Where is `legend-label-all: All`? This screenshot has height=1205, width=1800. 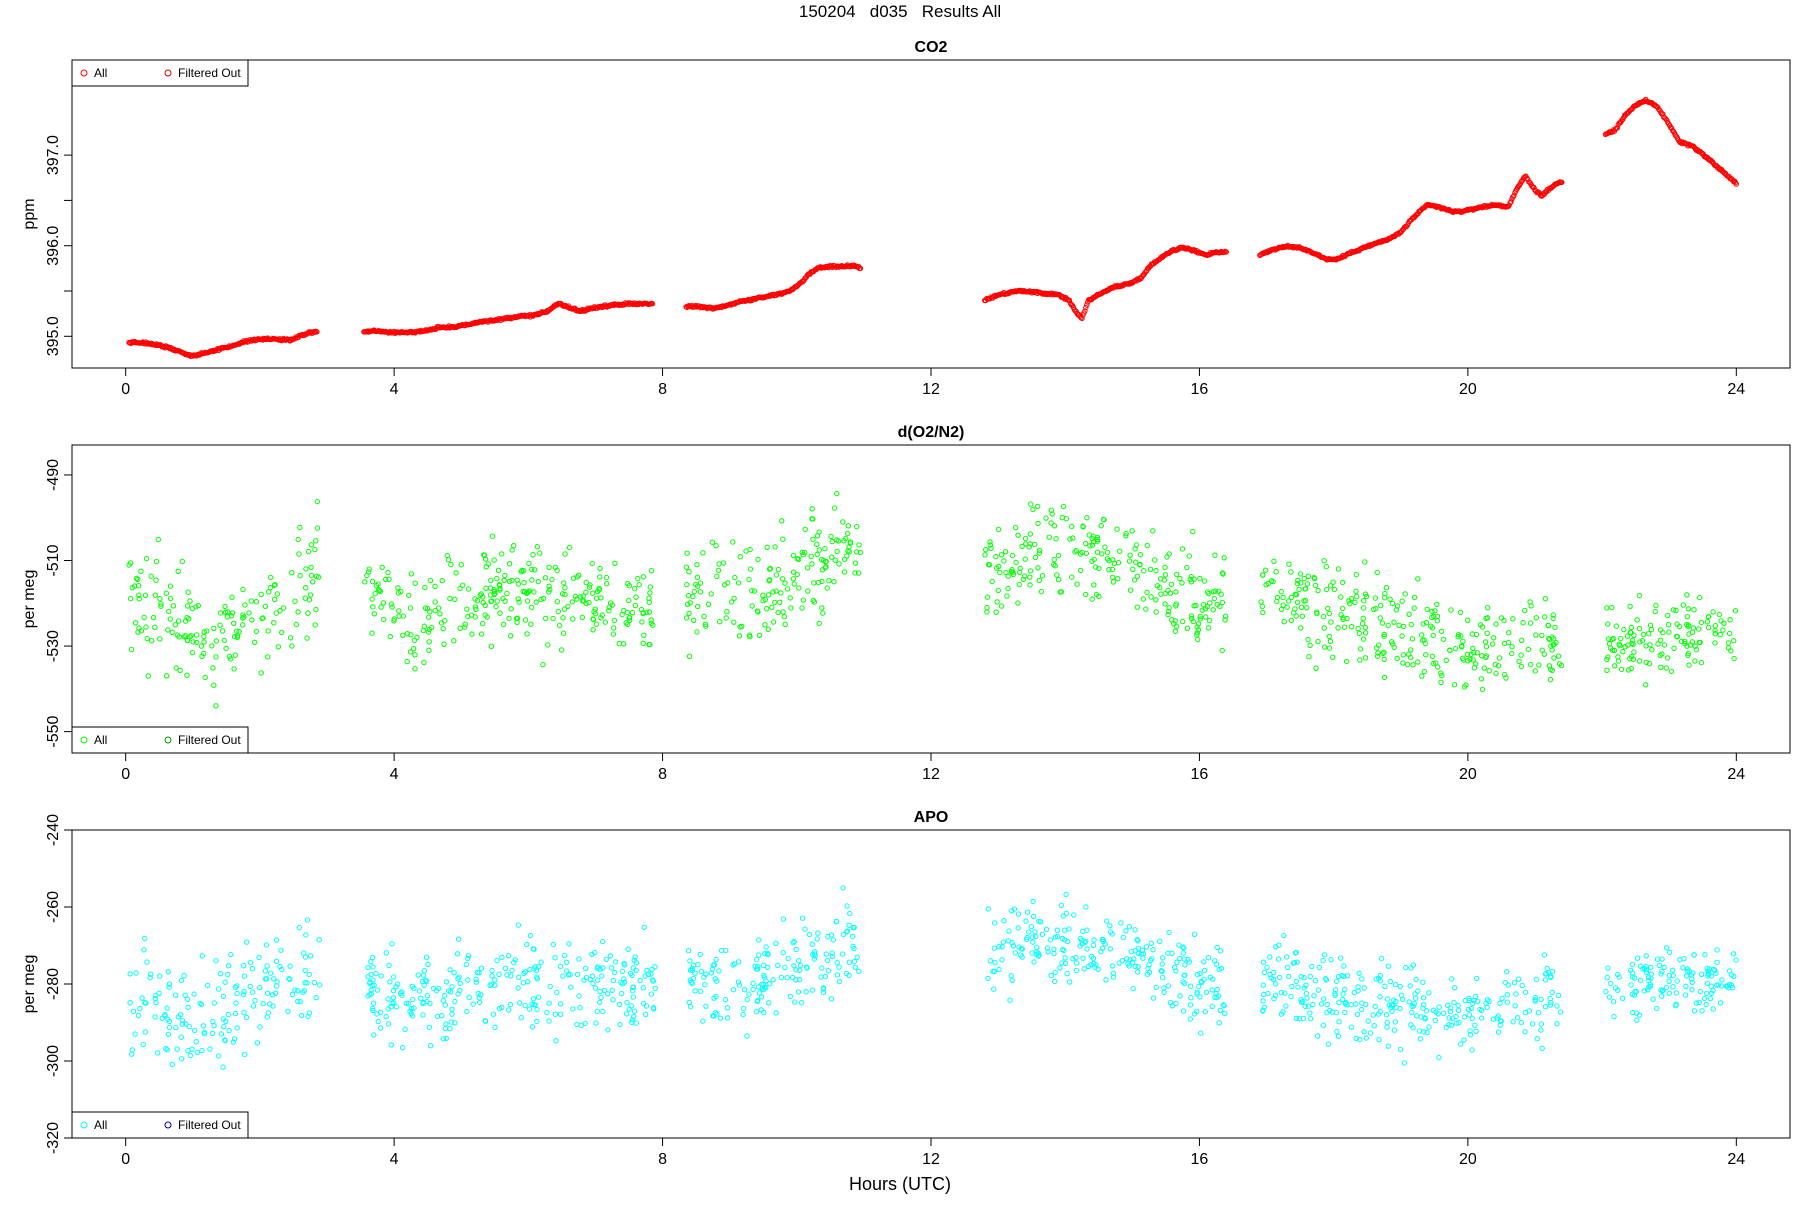 legend-label-all: All is located at coordinates (100, 740).